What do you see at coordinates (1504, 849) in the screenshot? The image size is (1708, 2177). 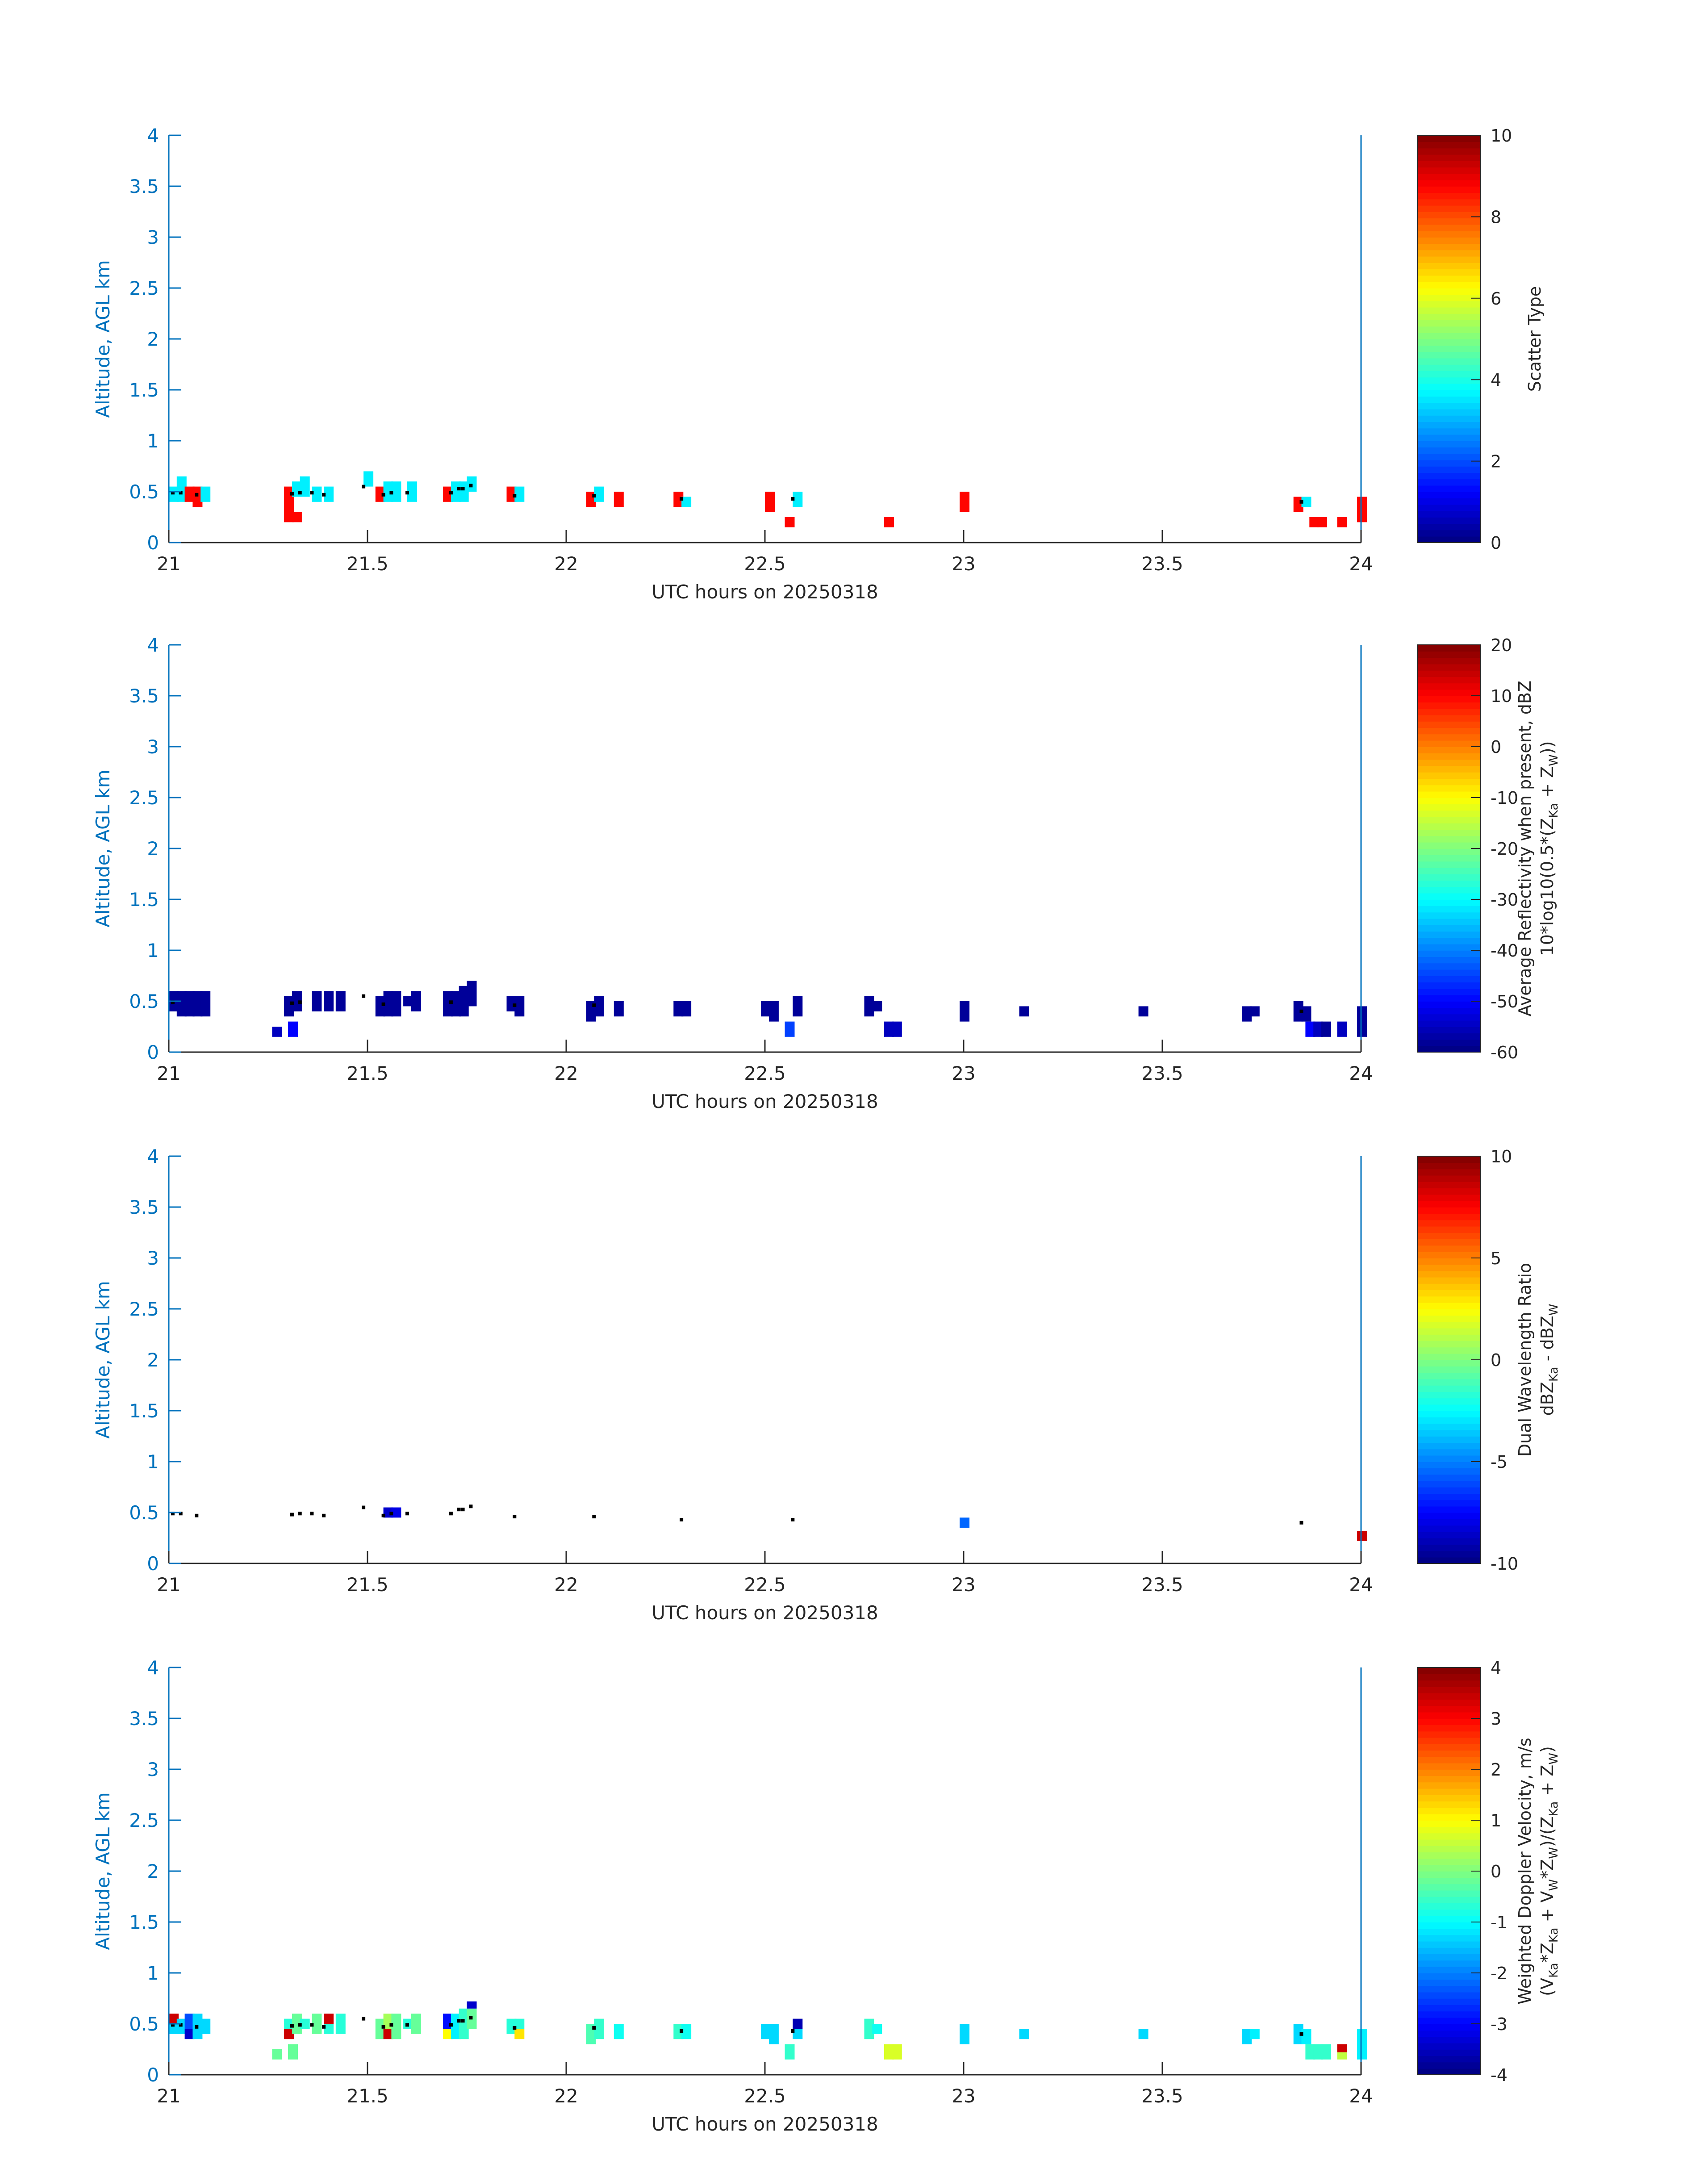 I see `colorbar-tick-label: -20` at bounding box center [1504, 849].